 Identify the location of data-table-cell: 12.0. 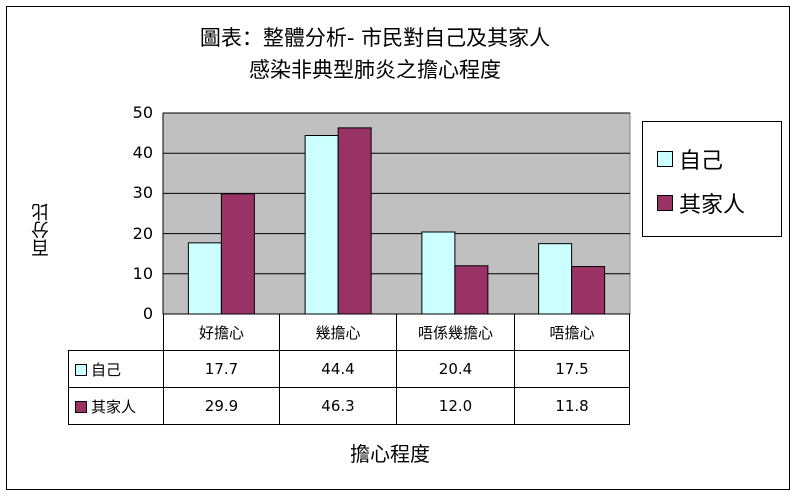
(455, 406).